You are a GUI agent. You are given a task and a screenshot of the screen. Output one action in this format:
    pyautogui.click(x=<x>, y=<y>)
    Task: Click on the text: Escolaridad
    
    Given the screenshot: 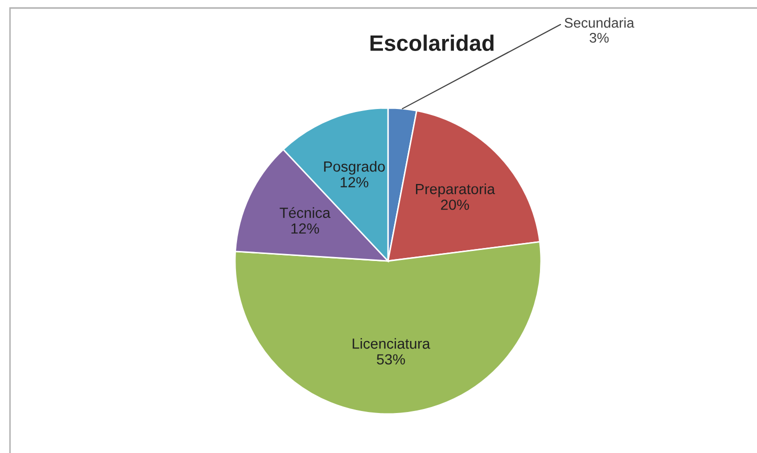 What is the action you would take?
    pyautogui.click(x=432, y=42)
    